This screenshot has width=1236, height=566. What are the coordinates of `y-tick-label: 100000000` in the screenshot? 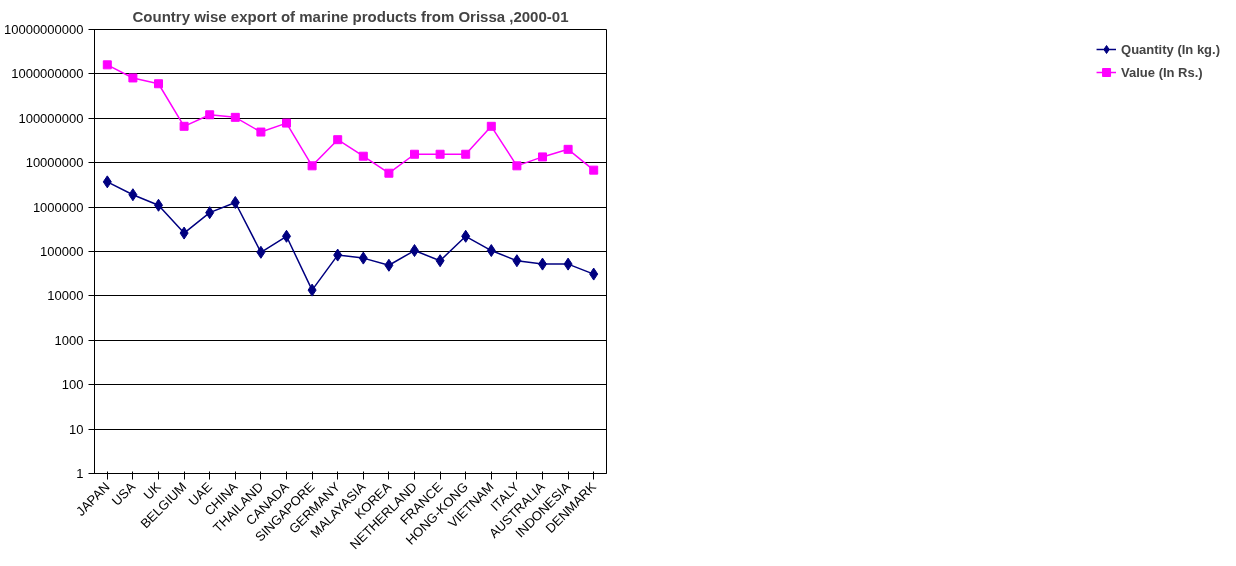 It's located at (51, 118).